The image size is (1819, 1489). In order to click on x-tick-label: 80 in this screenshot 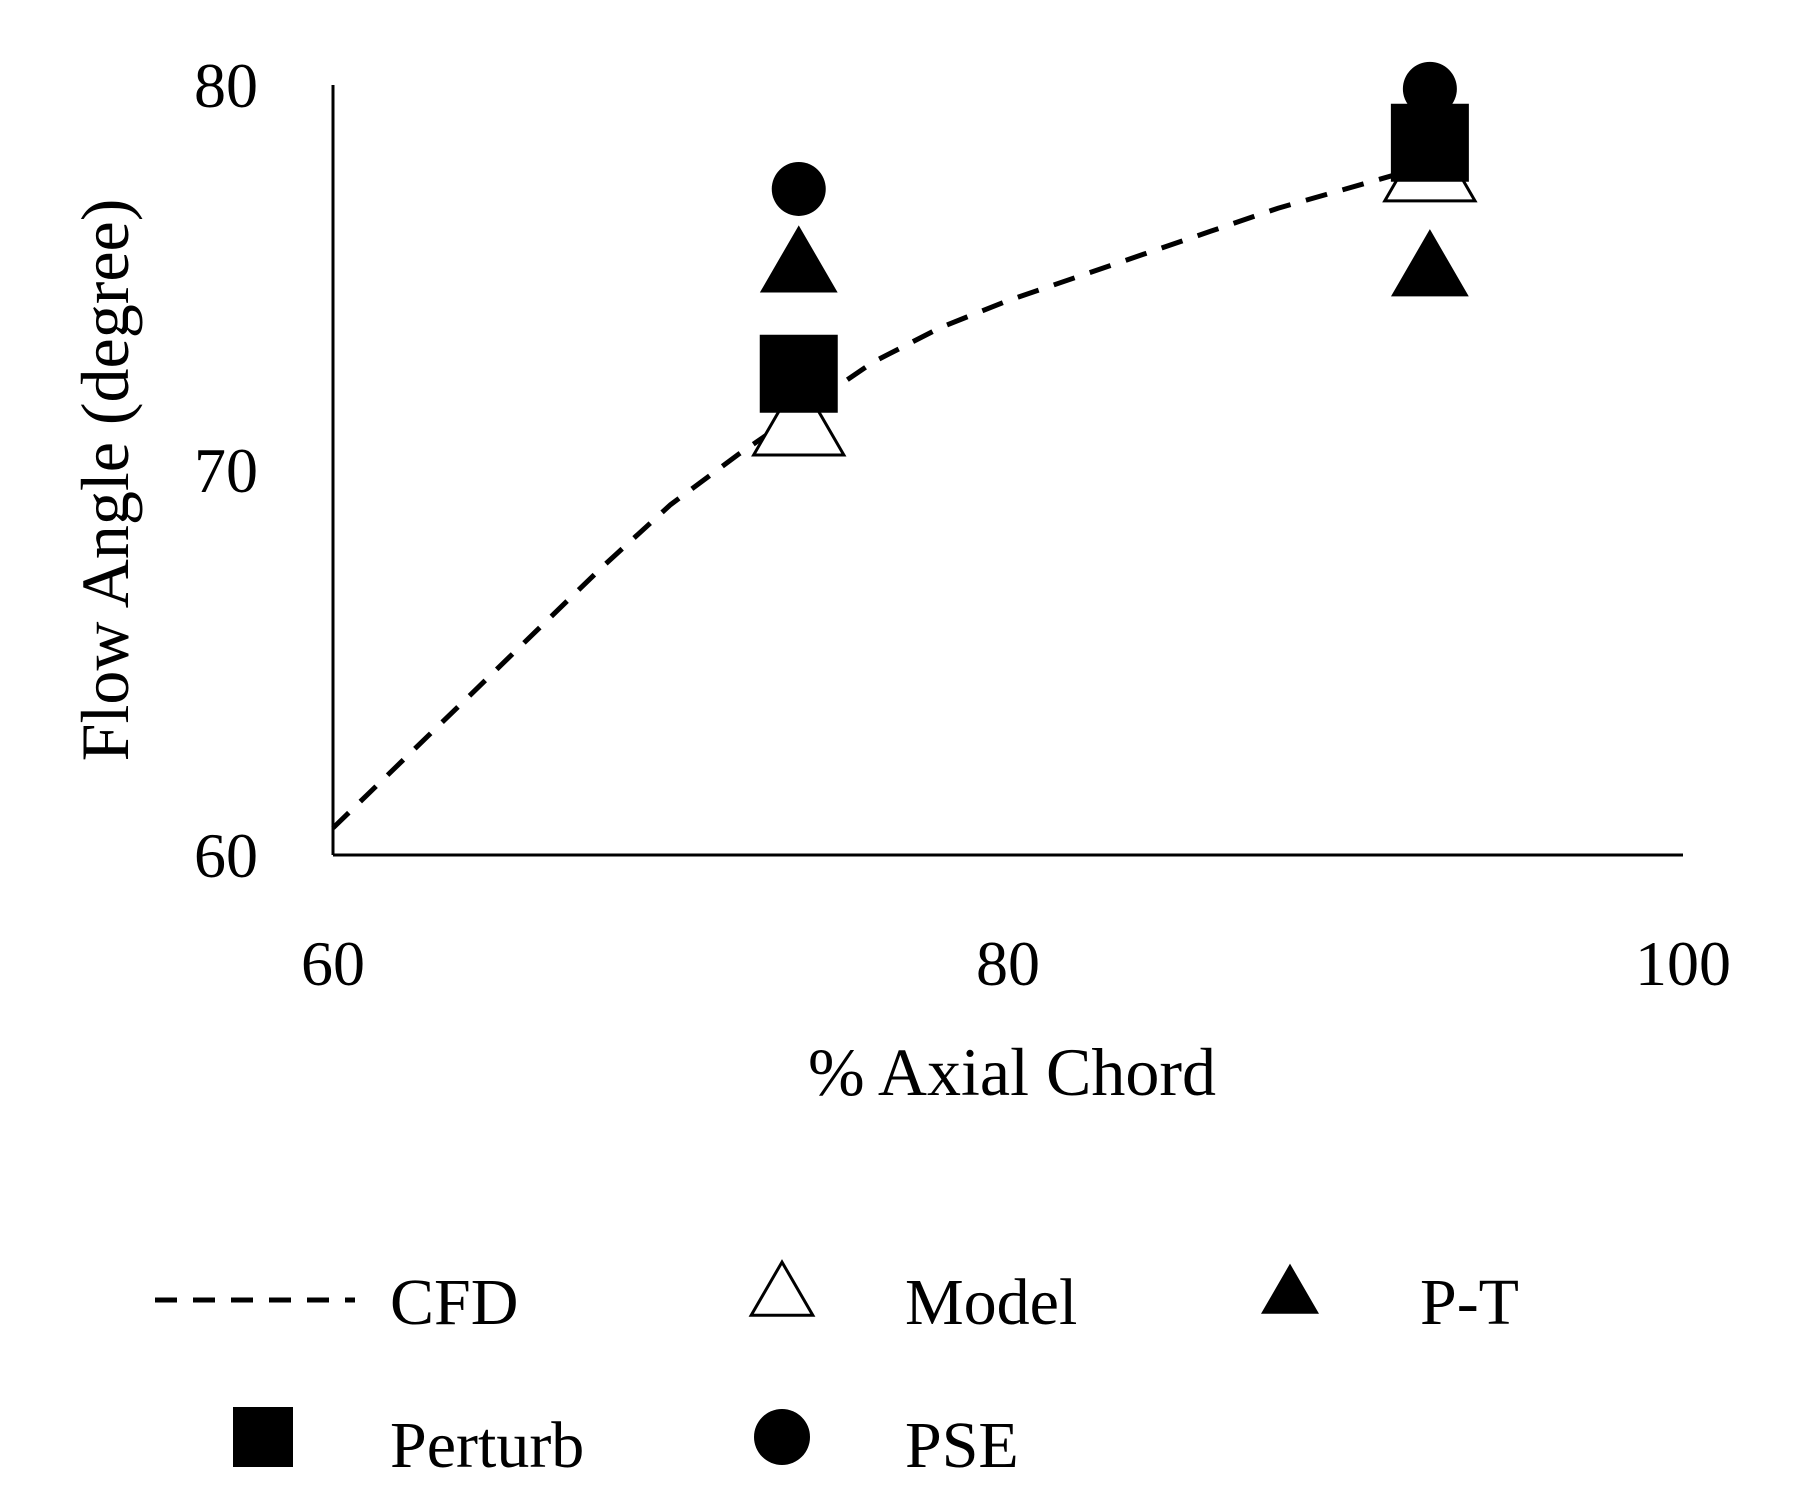, I will do `click(1008, 963)`.